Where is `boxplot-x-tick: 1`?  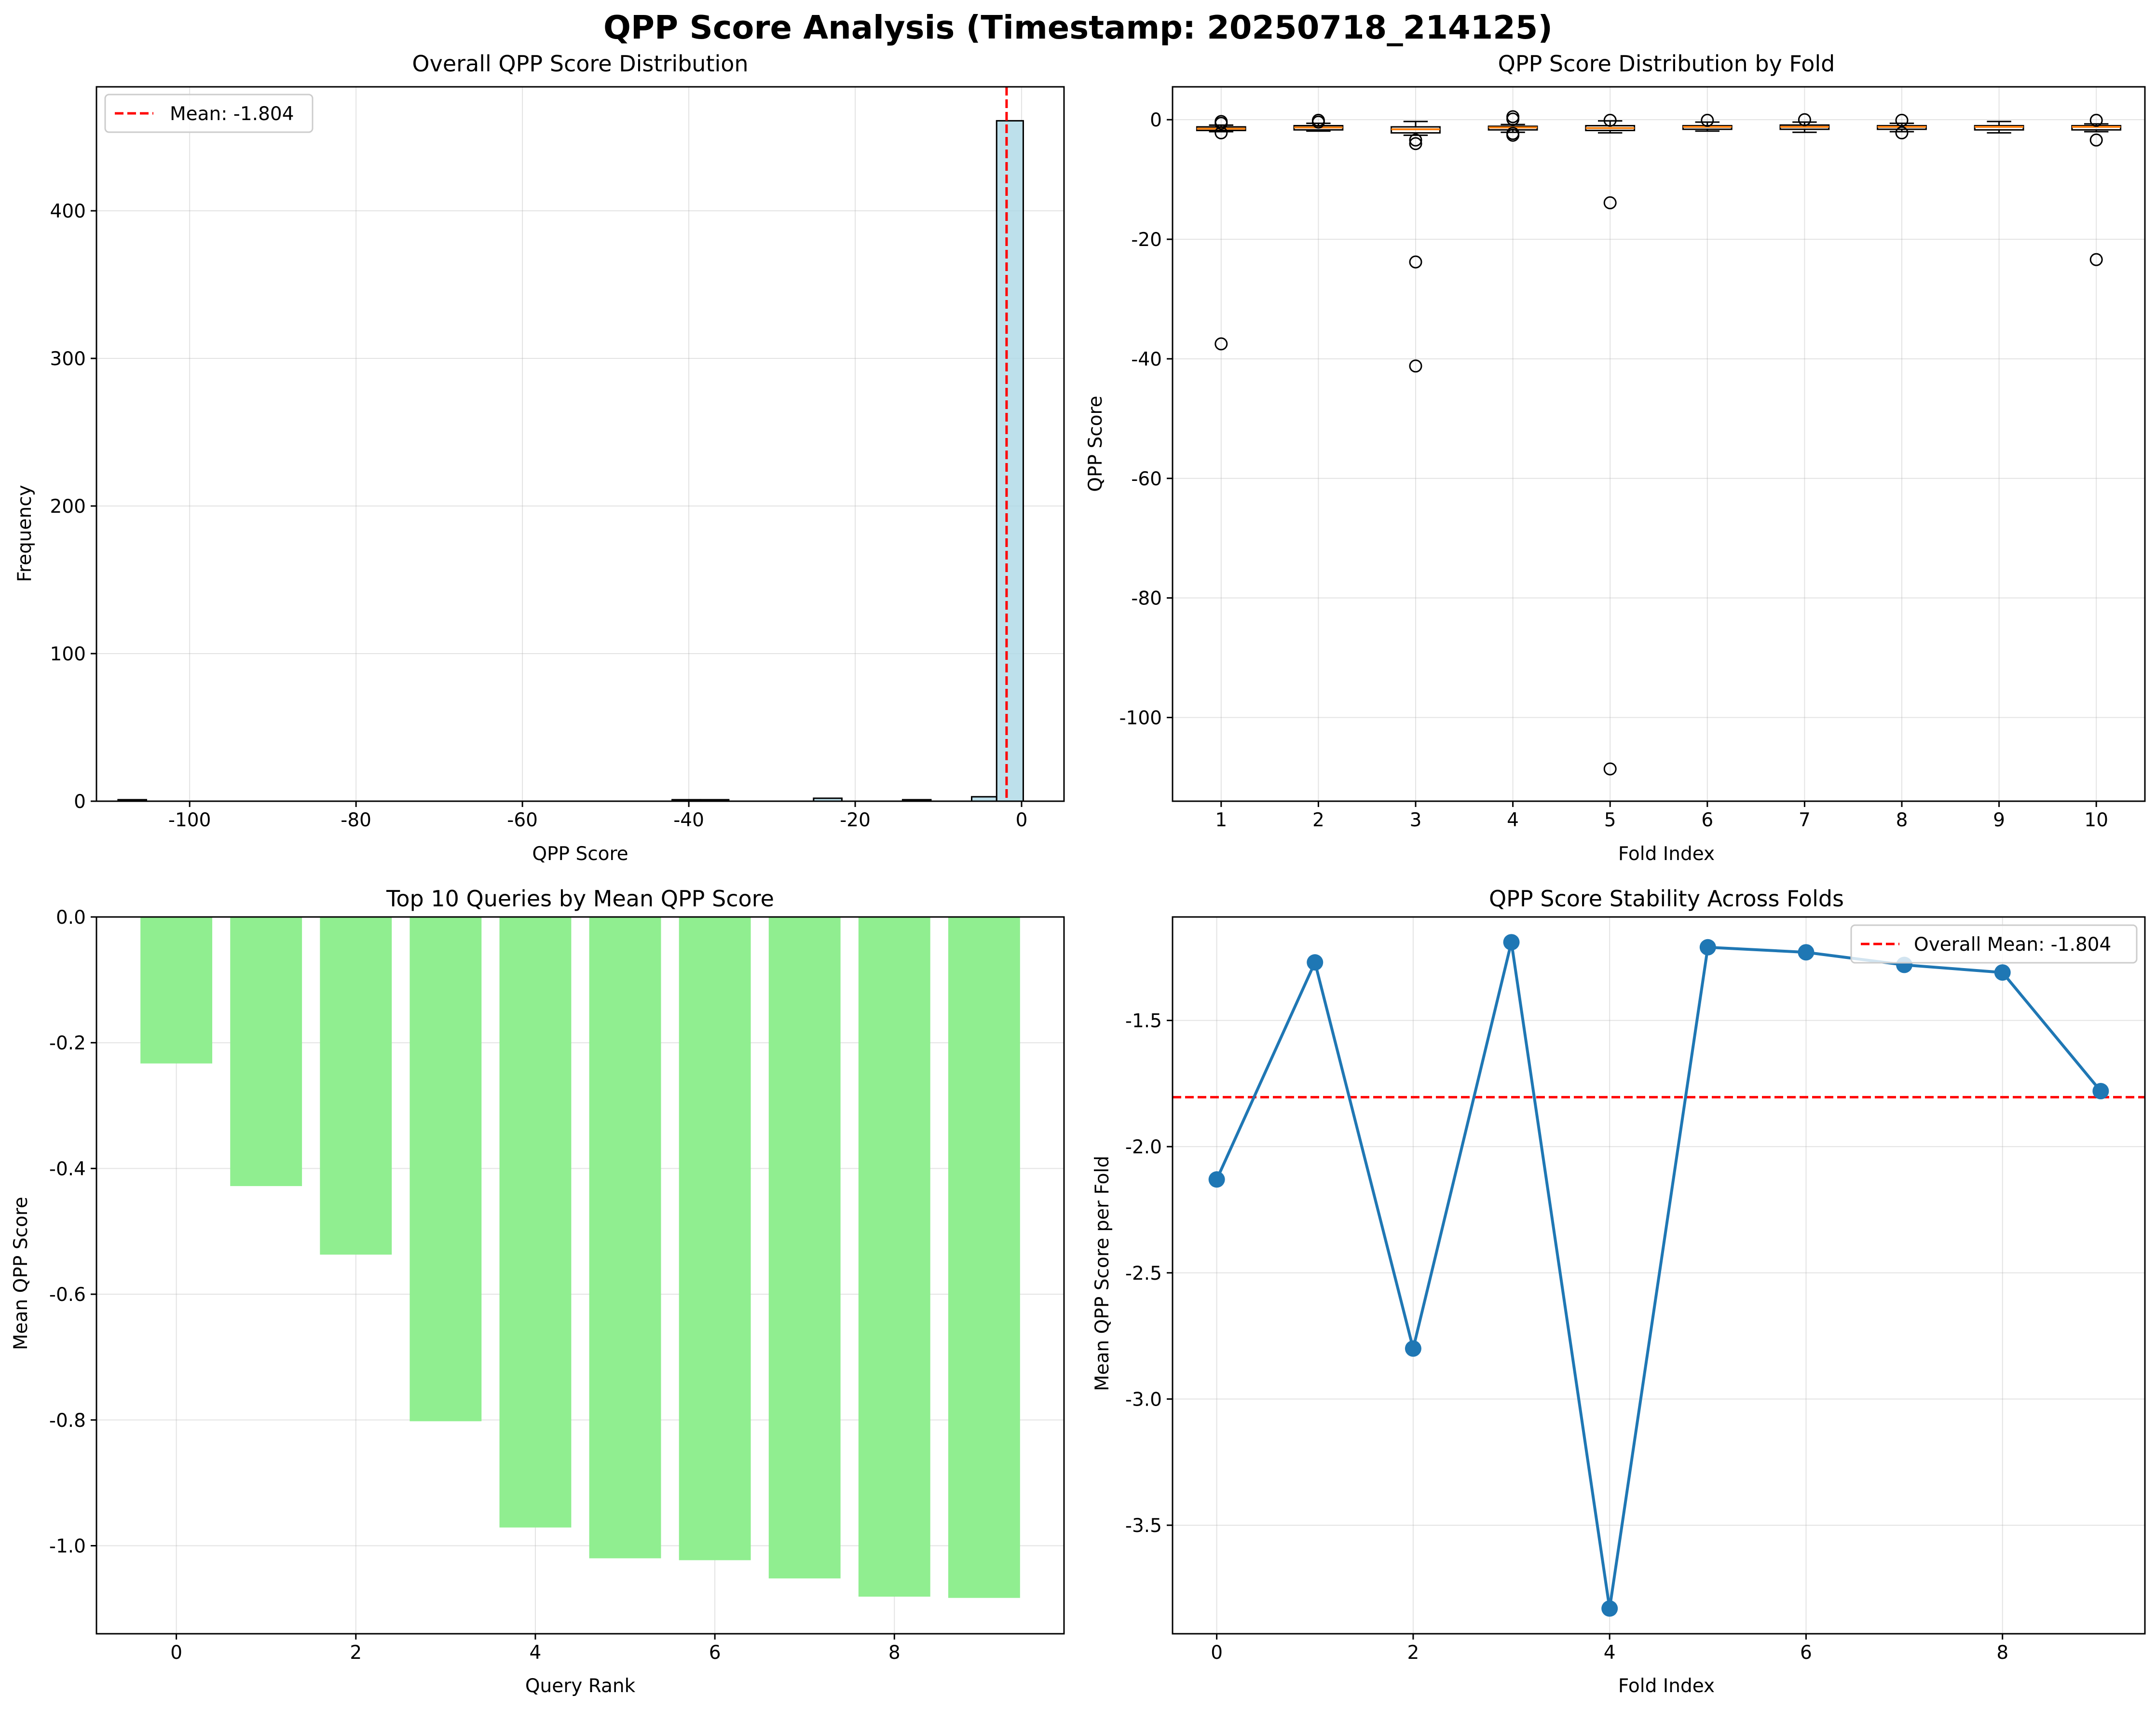
boxplot-x-tick: 1 is located at coordinates (1221, 820).